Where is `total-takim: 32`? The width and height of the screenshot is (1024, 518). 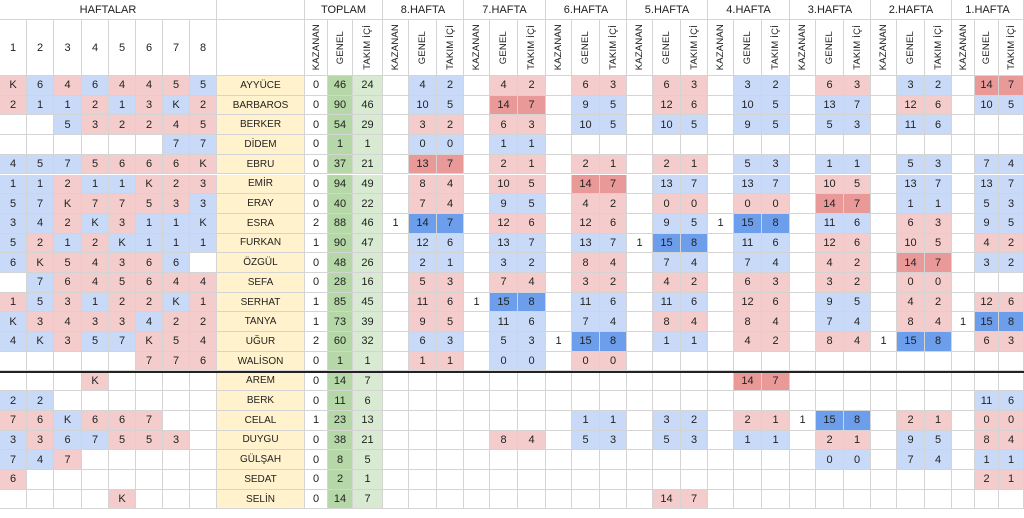 total-takim: 32 is located at coordinates (368, 342).